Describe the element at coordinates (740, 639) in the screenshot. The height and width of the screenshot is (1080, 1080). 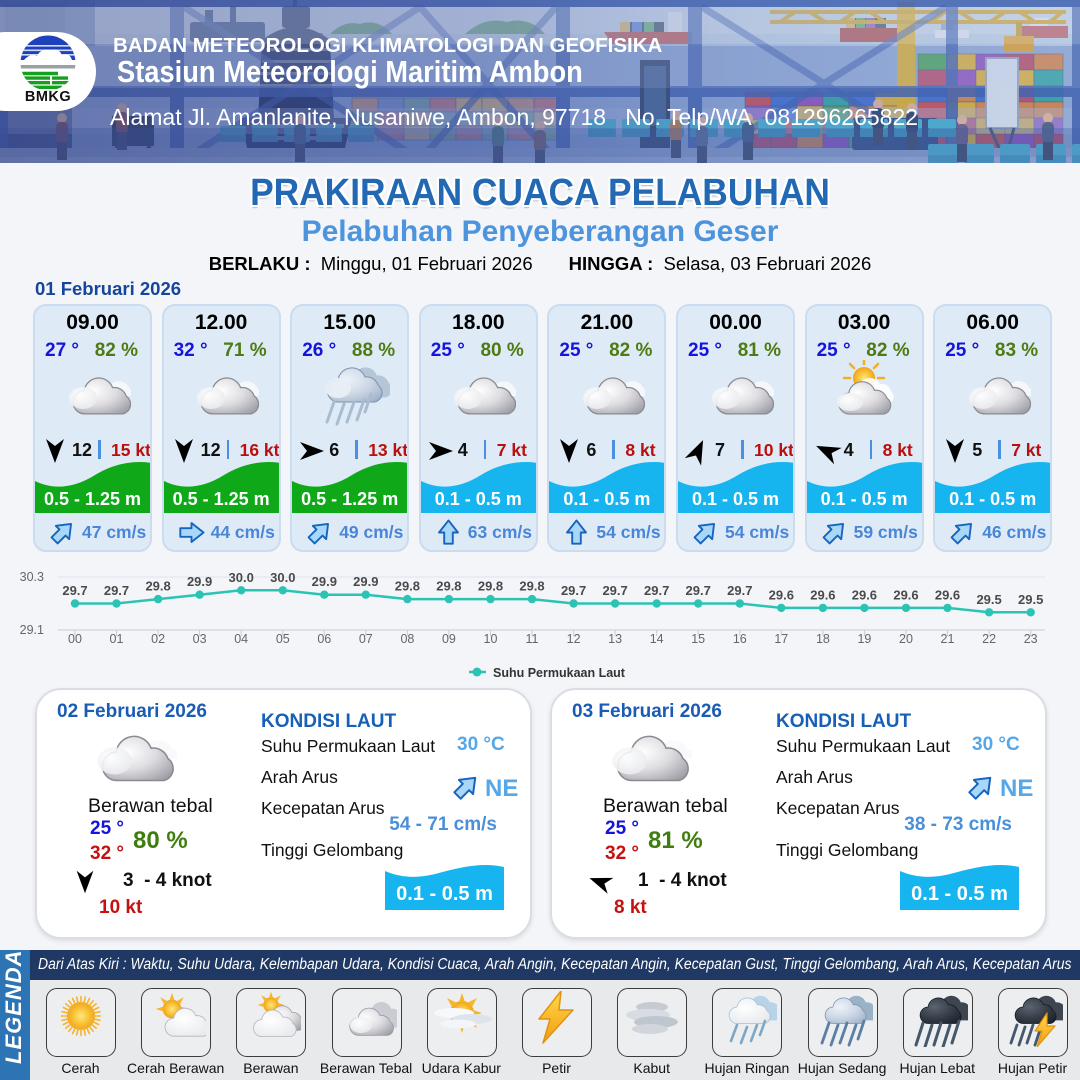
I see `svg-text: 16` at that location.